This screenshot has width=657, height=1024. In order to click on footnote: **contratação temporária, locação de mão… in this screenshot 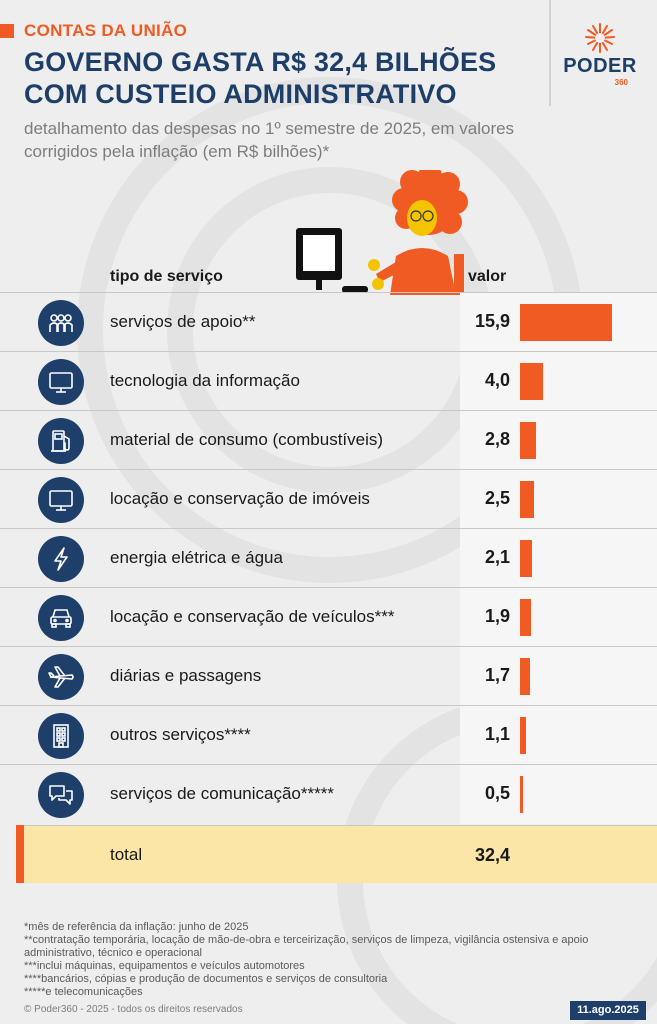, I will do `click(306, 946)`.